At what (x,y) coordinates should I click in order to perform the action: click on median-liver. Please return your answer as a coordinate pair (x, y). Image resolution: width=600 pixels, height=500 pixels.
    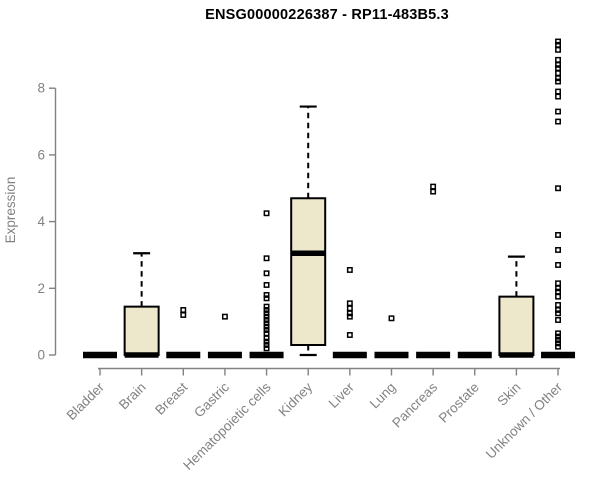
    Looking at the image, I should click on (349, 355).